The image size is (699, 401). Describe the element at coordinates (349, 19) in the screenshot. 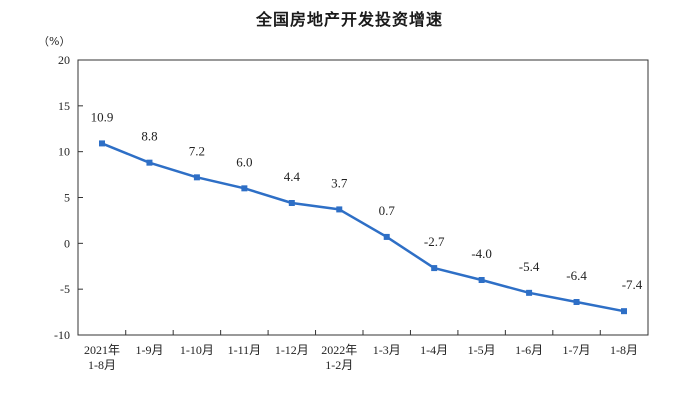

I see `chart-title: 全国房地产开发投资增速` at that location.